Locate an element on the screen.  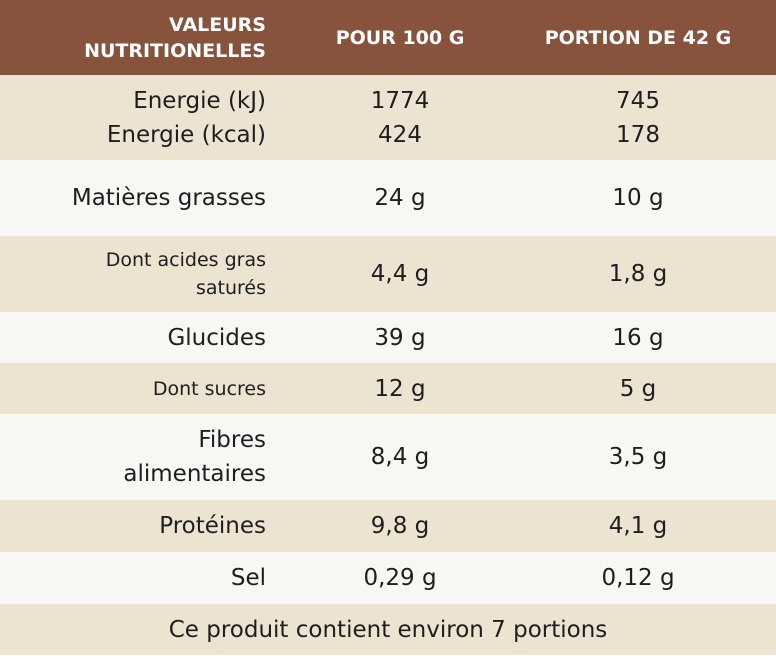
row-group: Dont sucres 12 g 5 g is located at coordinates (388, 388).